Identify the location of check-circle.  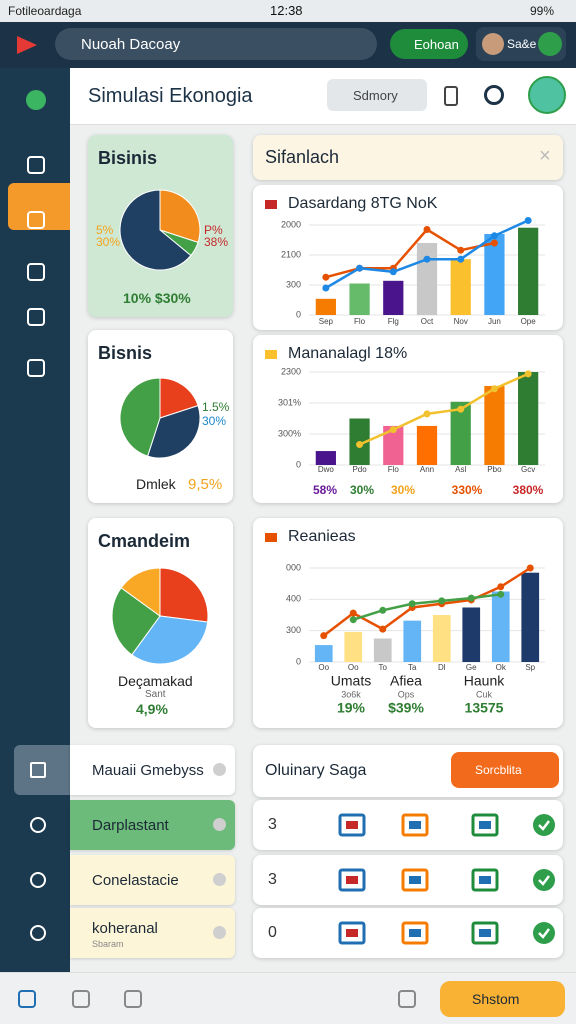
(544, 825).